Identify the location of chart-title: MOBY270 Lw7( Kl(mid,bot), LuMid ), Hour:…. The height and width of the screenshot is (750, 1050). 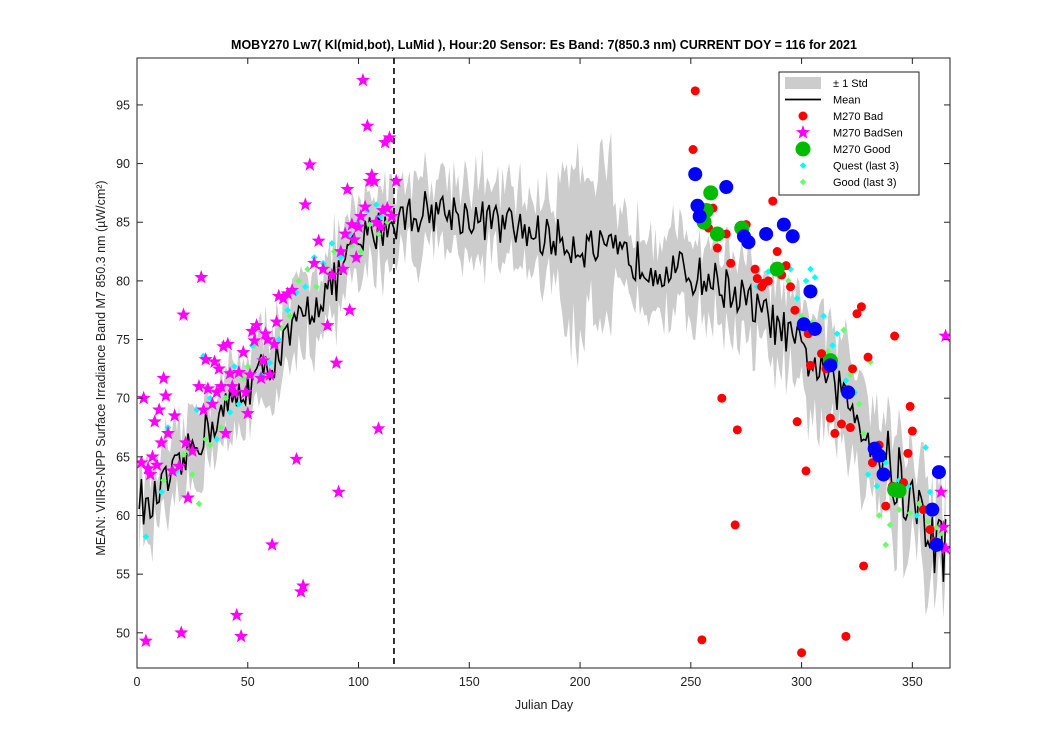
(544, 45).